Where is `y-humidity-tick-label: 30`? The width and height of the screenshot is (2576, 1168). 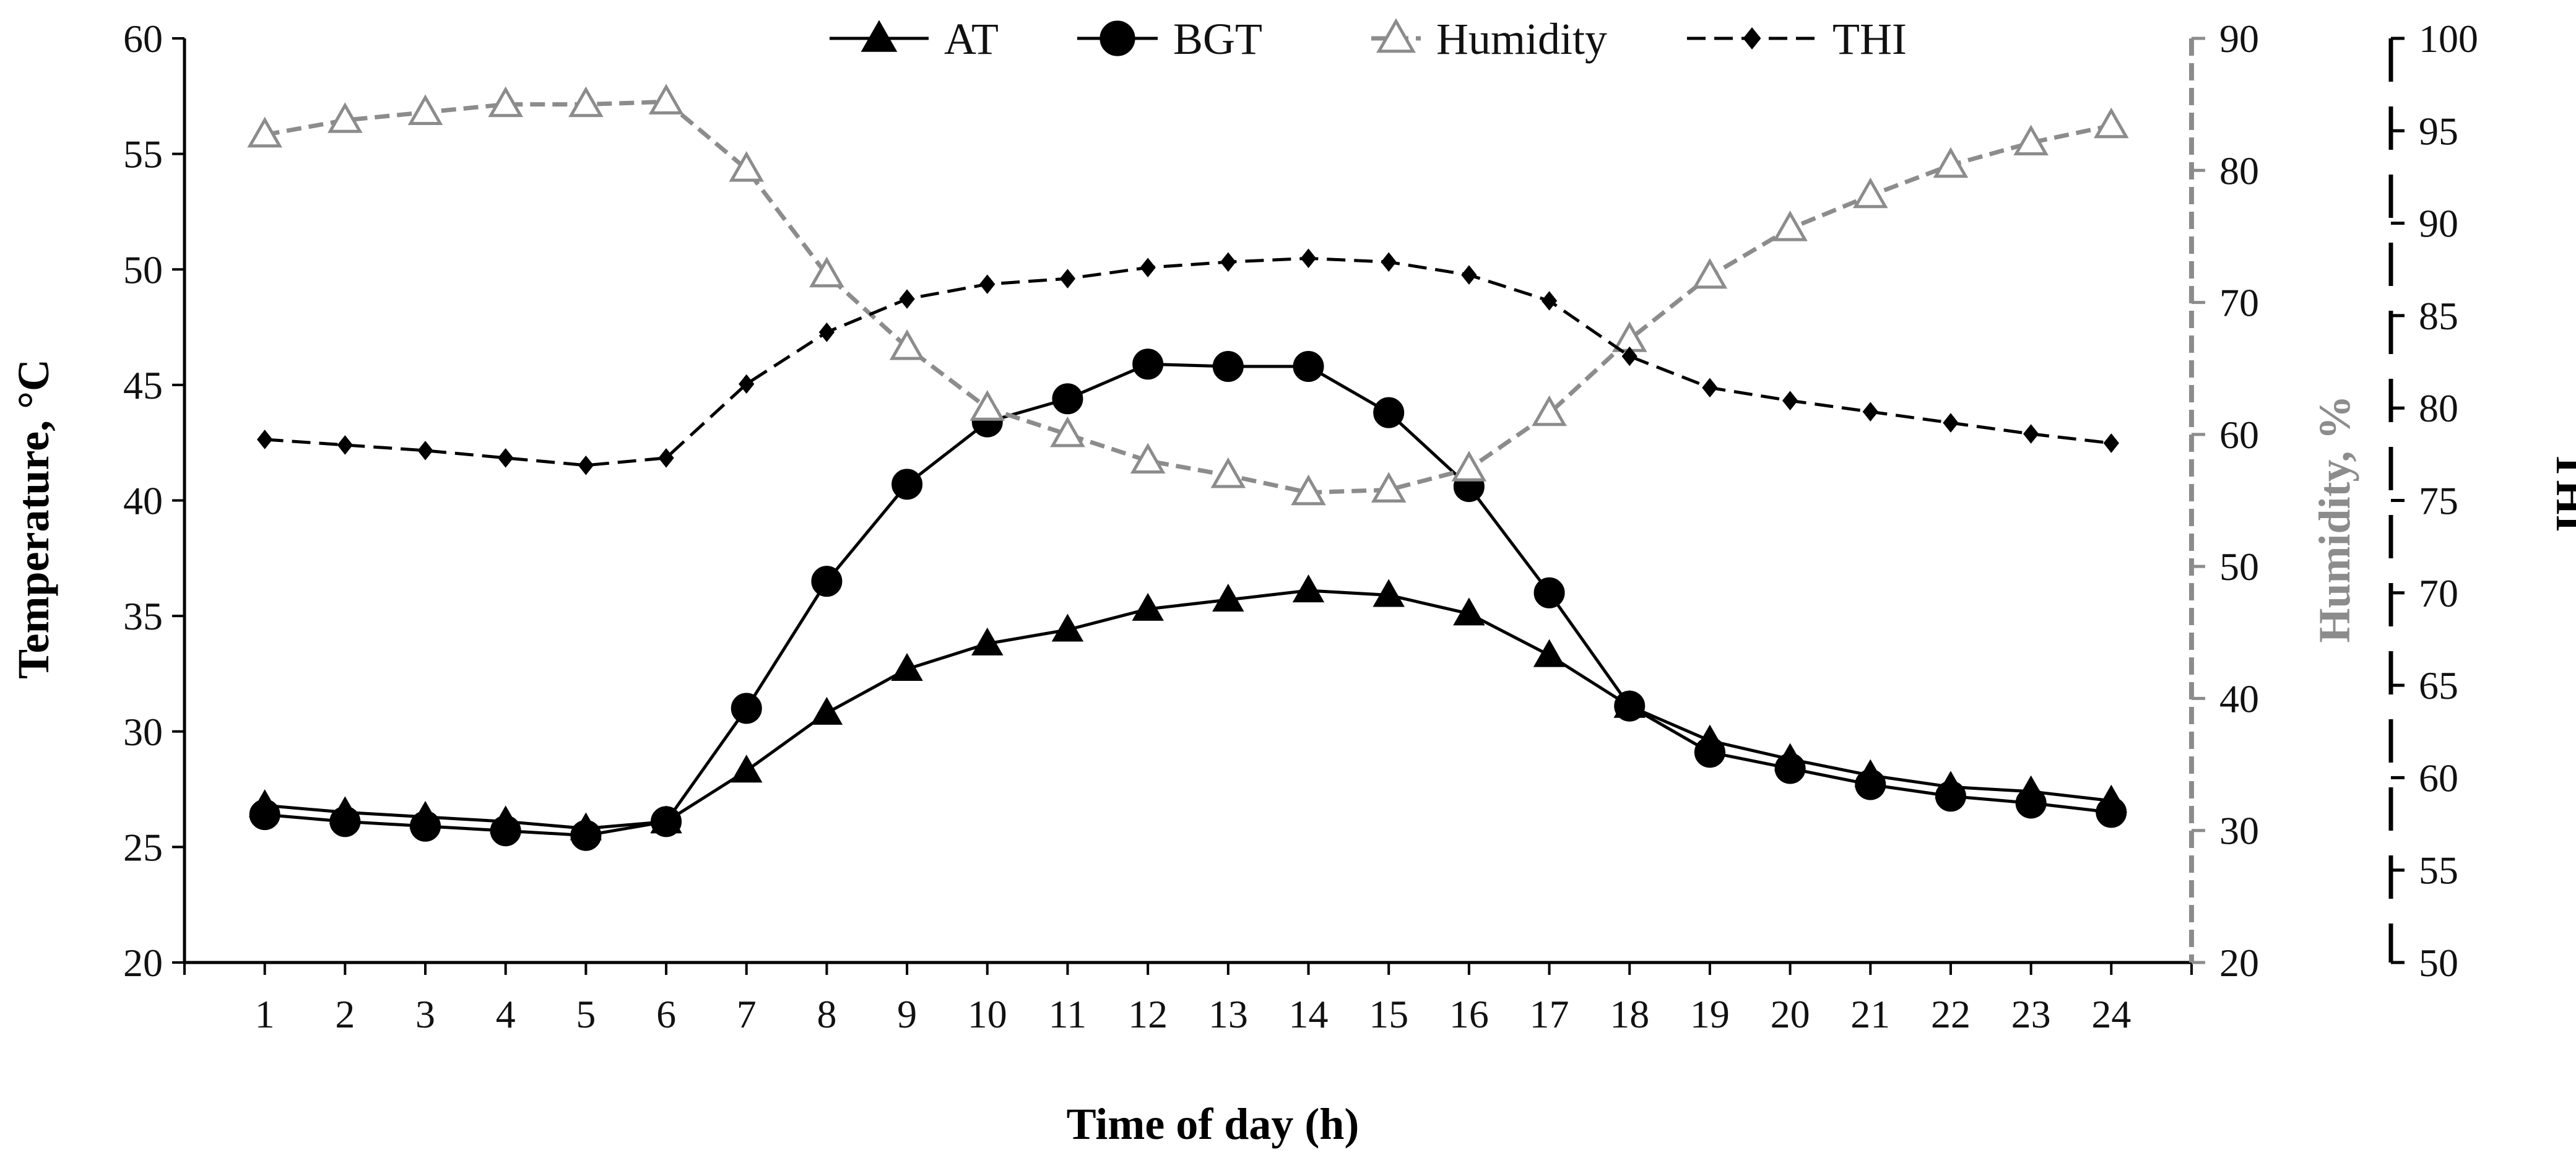
y-humidity-tick-label: 30 is located at coordinates (2239, 831).